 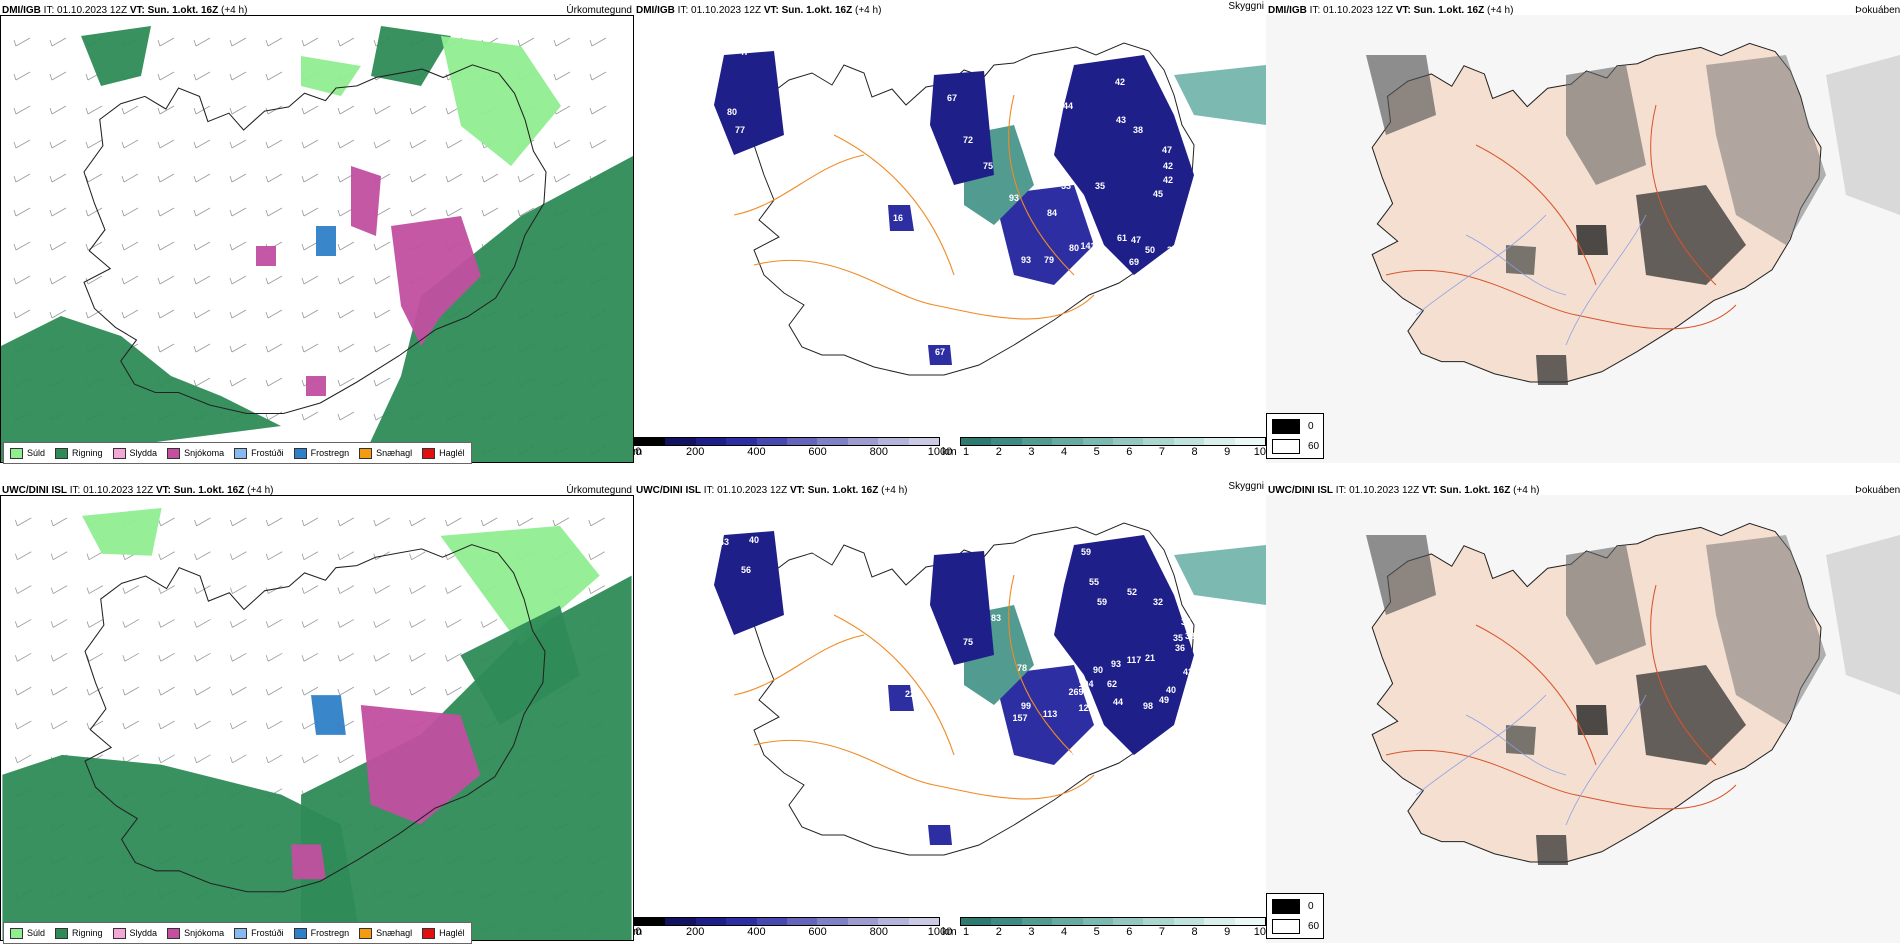 What do you see at coordinates (962, 608) in the screenshot?
I see `cloud-area` at bounding box center [962, 608].